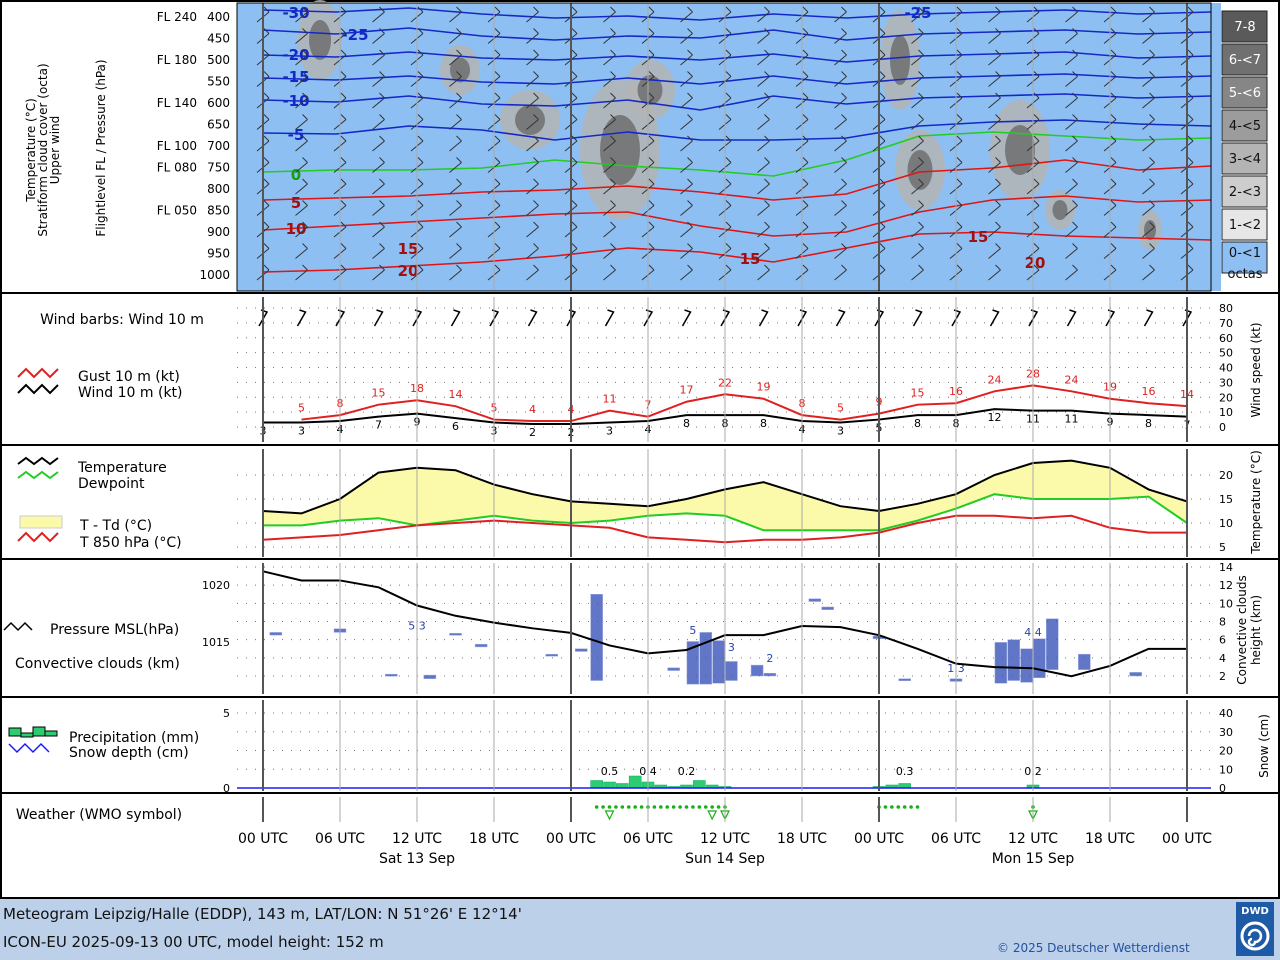  Describe the element at coordinates (1226, 732) in the screenshot. I see `snow-axis-tick: 30` at that location.